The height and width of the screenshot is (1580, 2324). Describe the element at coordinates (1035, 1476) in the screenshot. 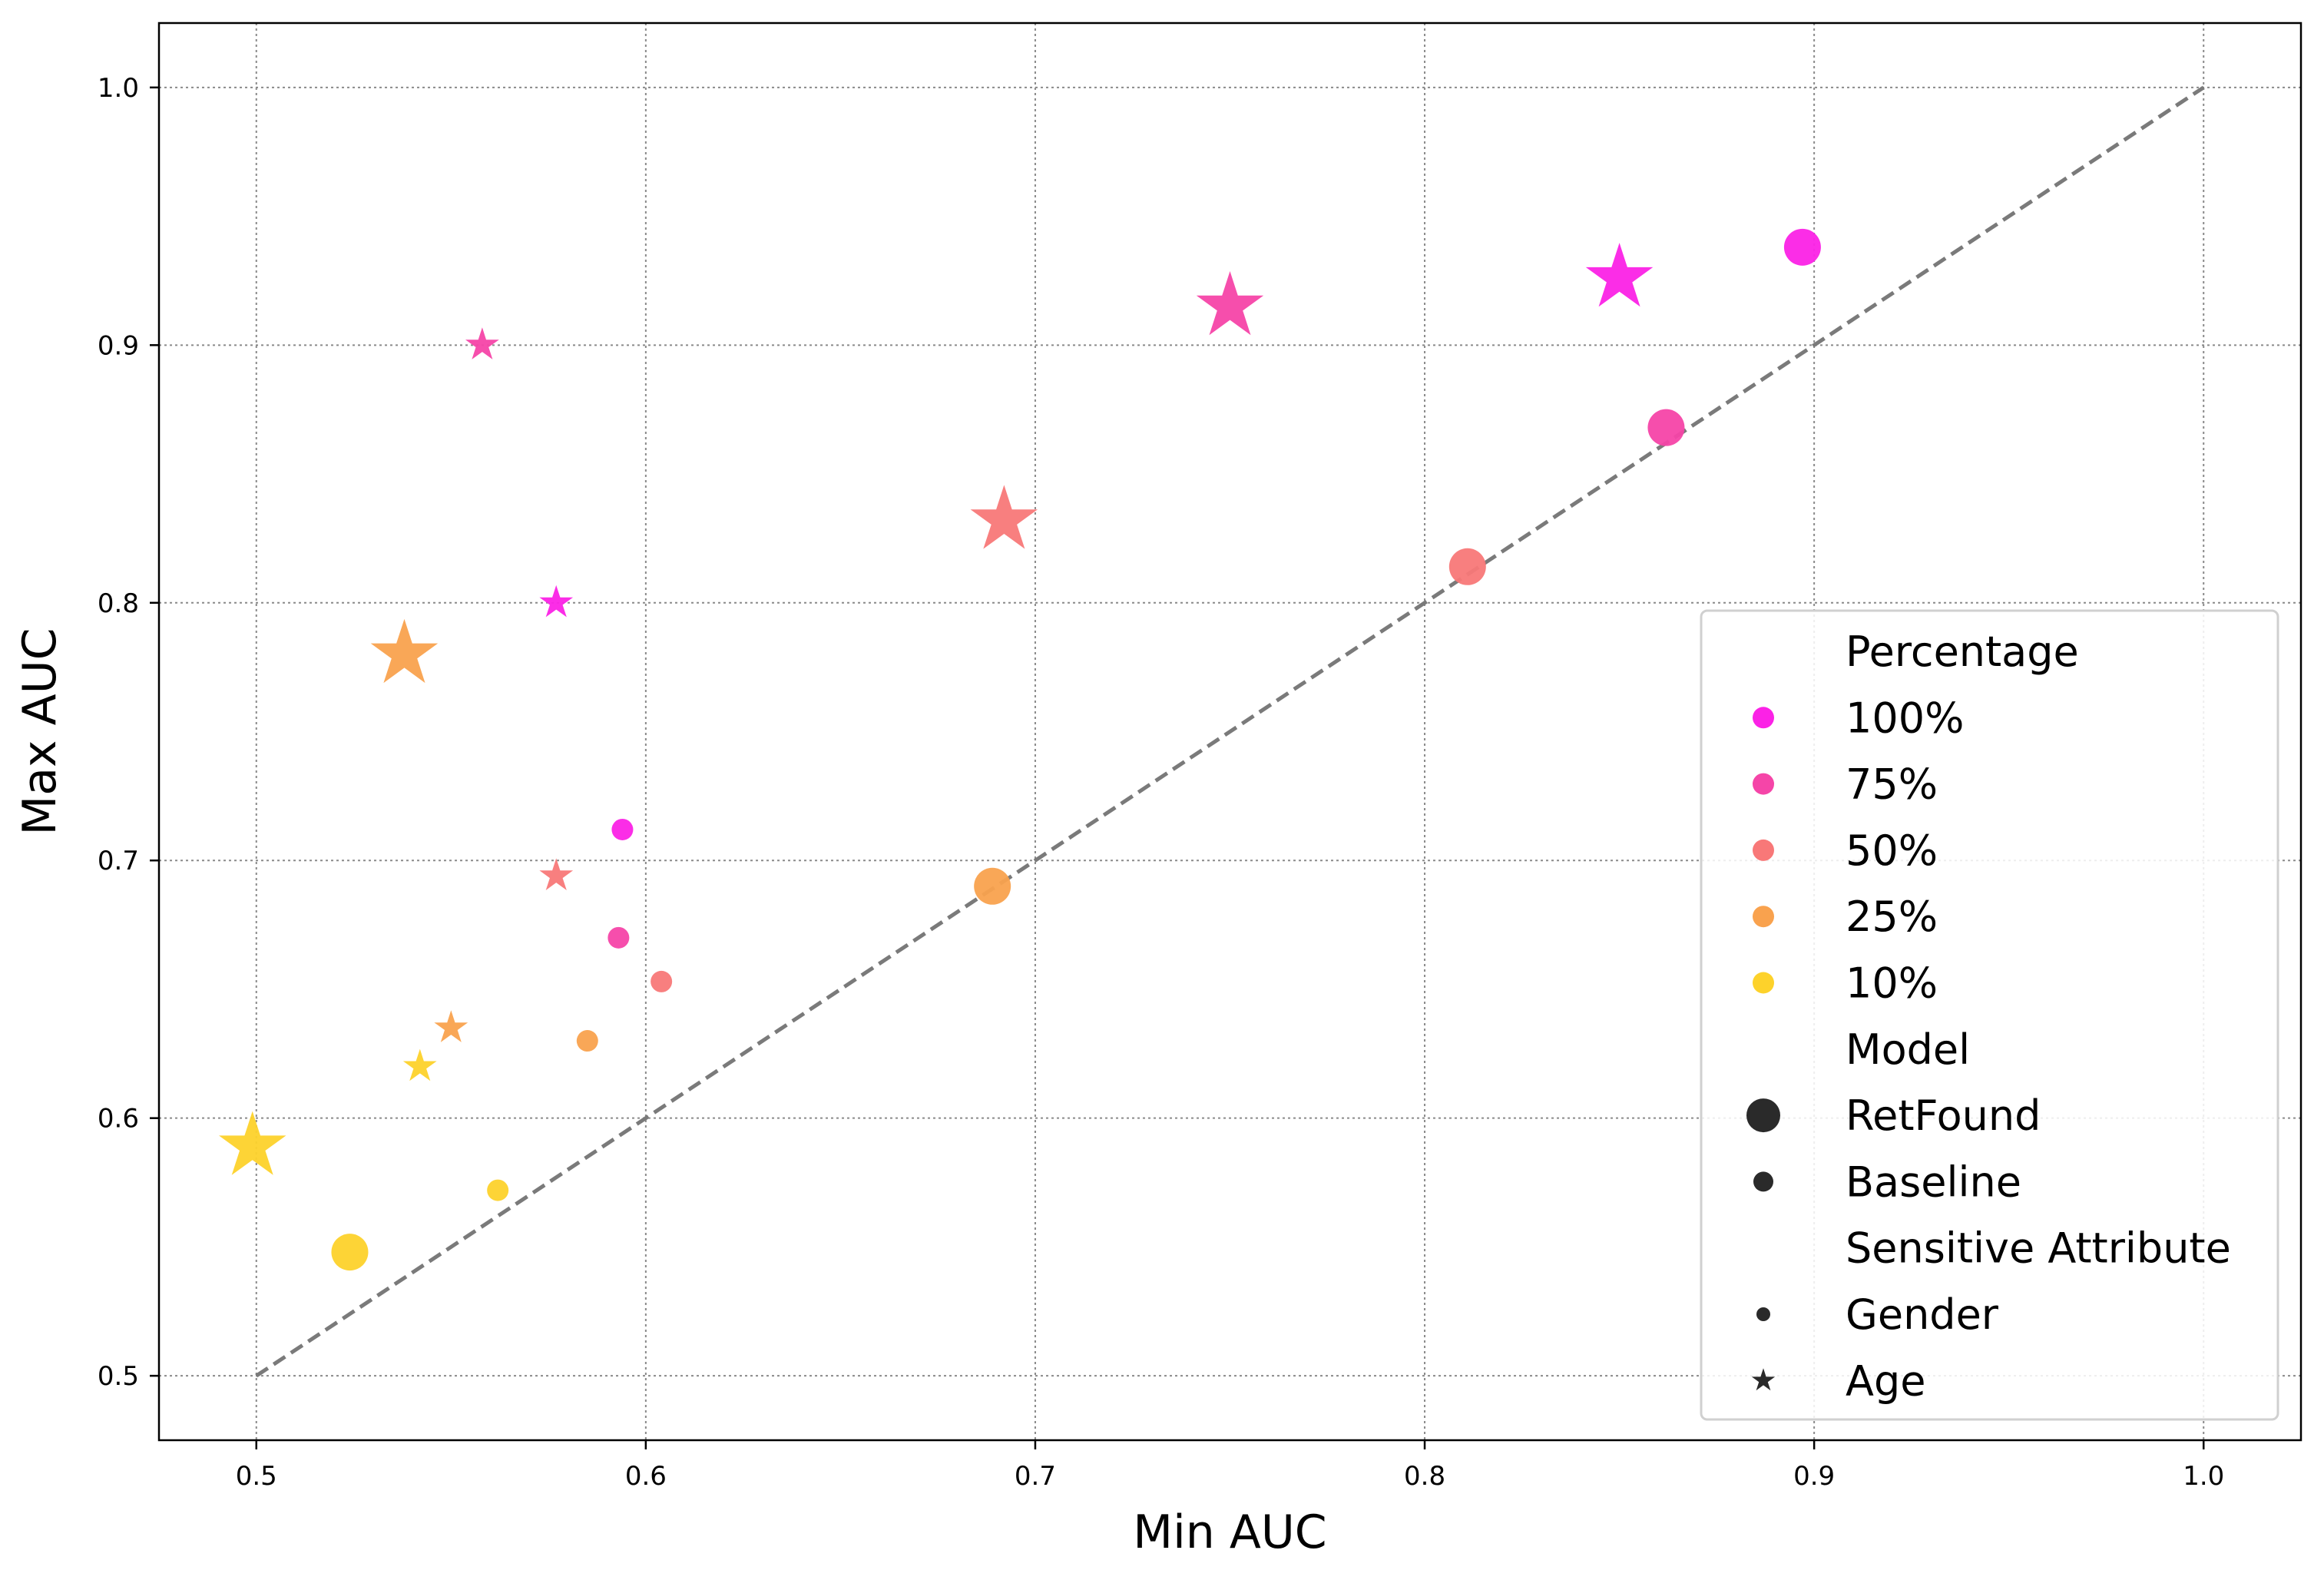

I see `x-tick-label: 0.7` at that location.